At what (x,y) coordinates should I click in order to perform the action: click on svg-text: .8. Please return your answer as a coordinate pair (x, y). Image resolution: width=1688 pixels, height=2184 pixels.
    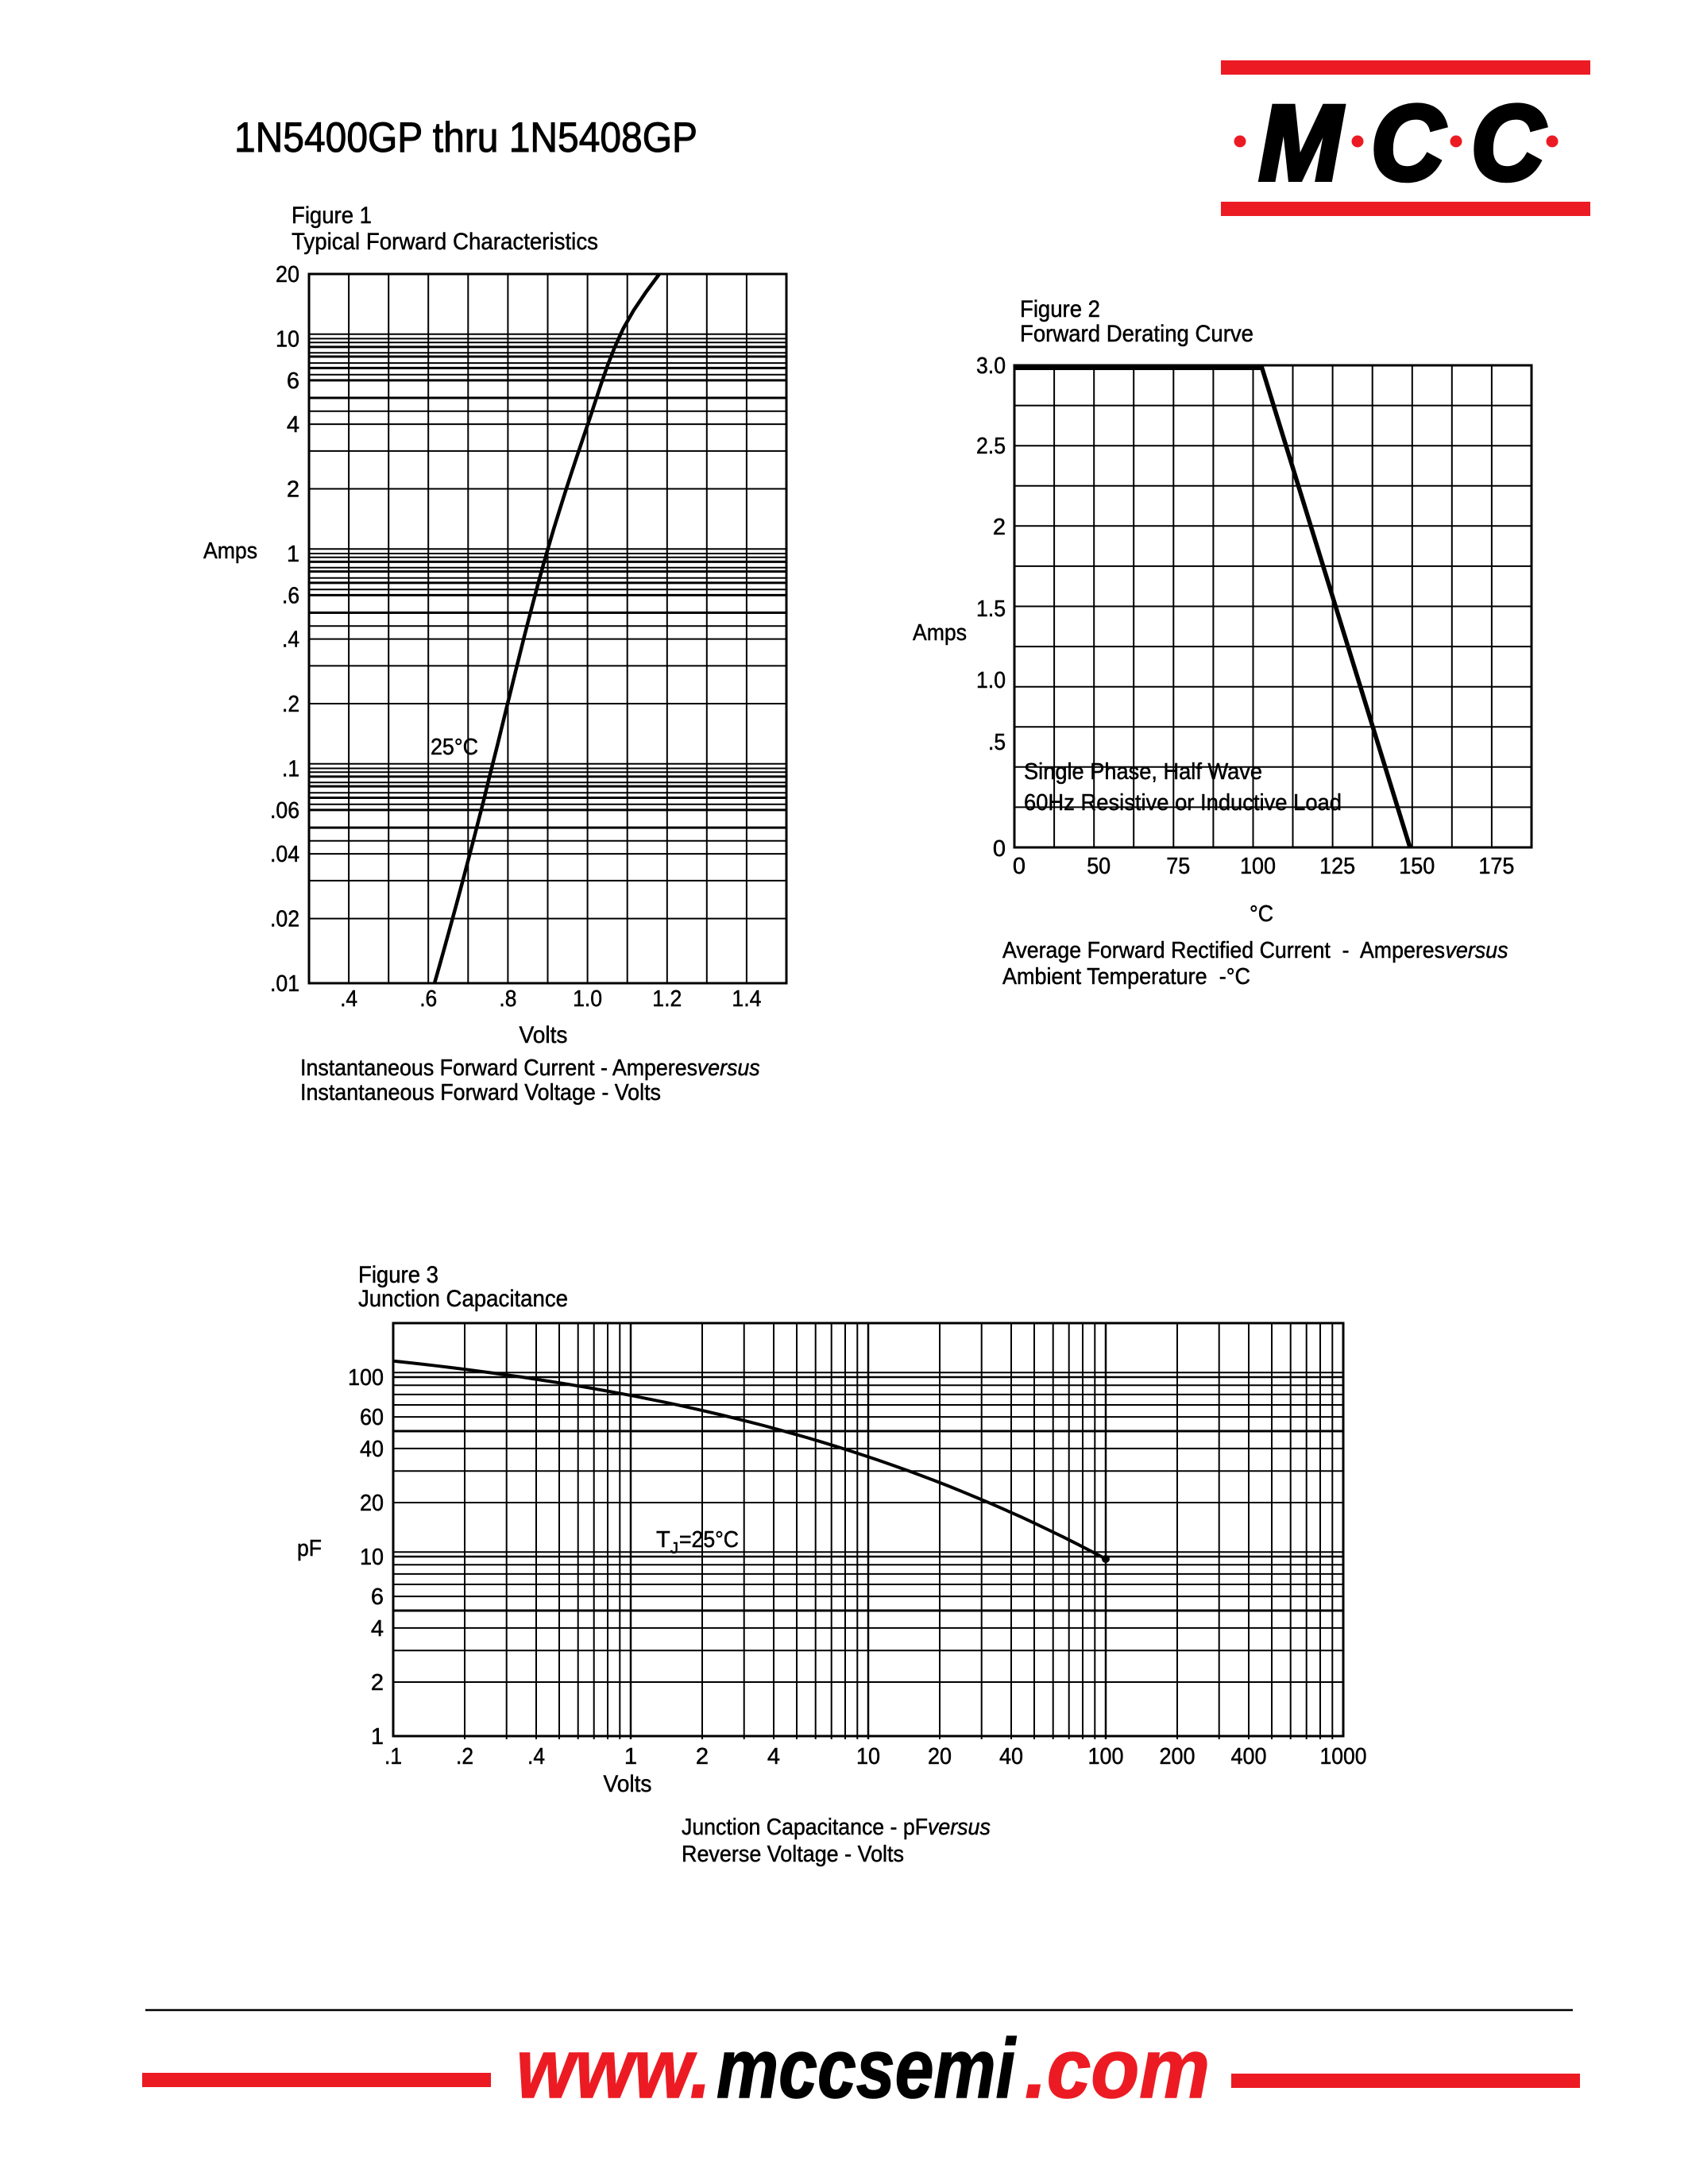
    Looking at the image, I should click on (507, 999).